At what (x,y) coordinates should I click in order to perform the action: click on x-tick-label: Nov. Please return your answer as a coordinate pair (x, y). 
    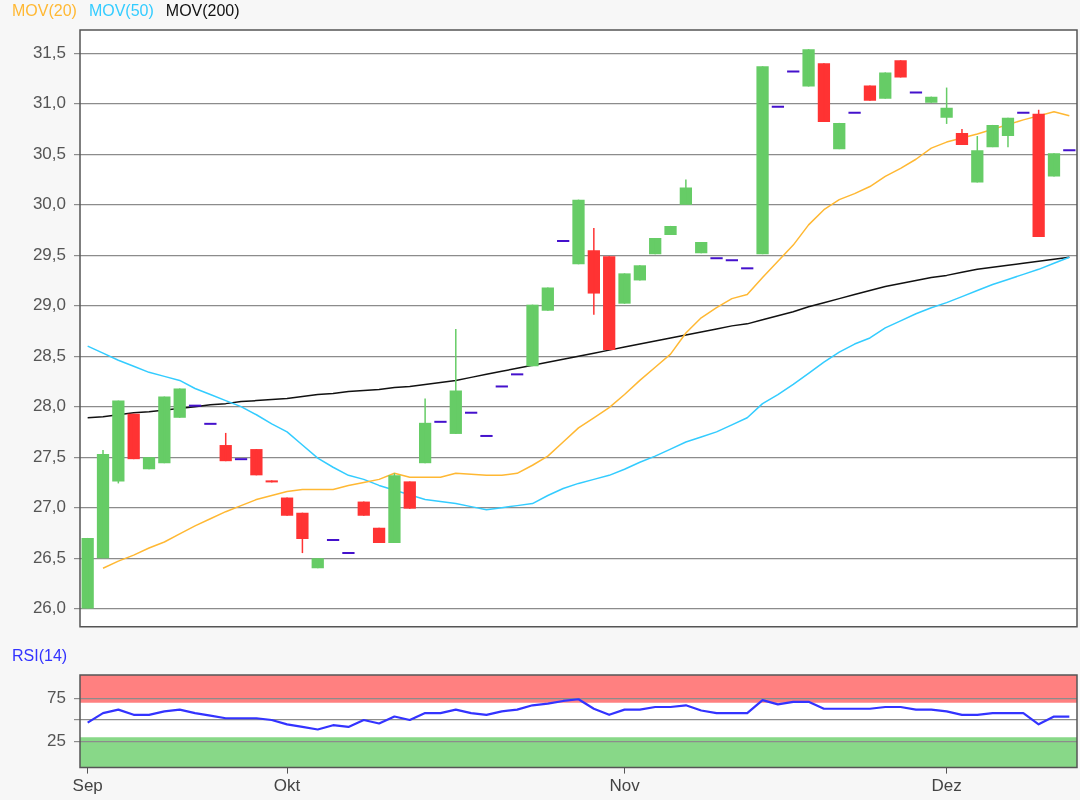
    Looking at the image, I should click on (625, 786).